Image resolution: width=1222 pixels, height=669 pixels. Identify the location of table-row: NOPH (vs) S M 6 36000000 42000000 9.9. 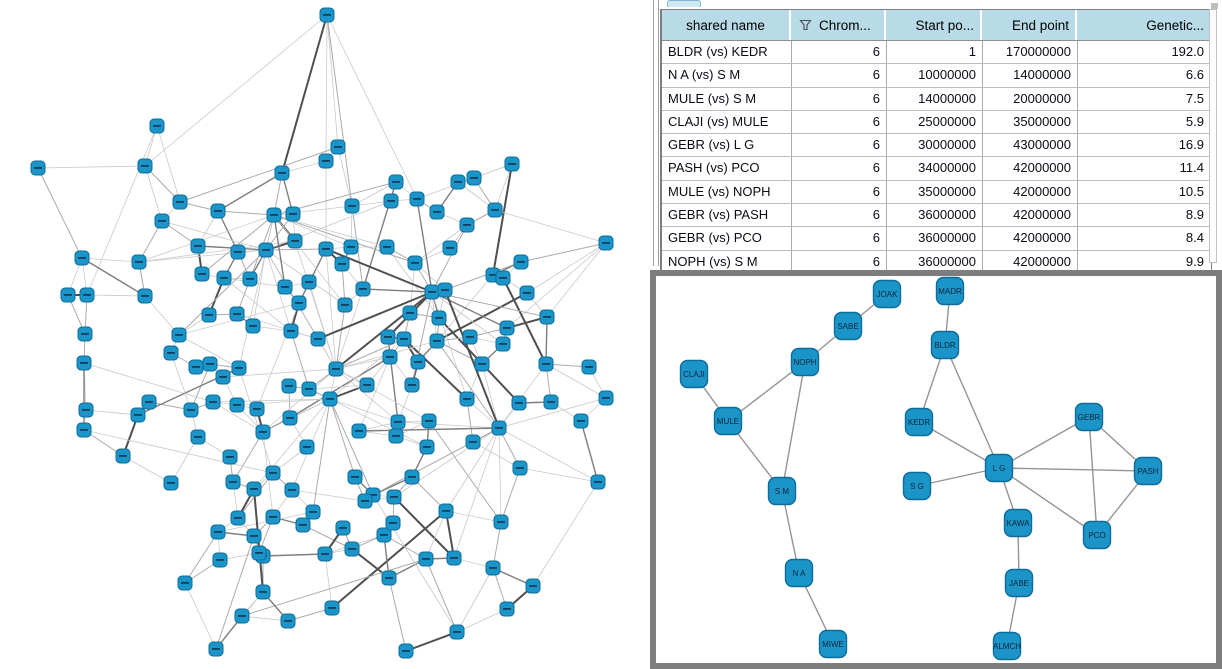
(936, 261).